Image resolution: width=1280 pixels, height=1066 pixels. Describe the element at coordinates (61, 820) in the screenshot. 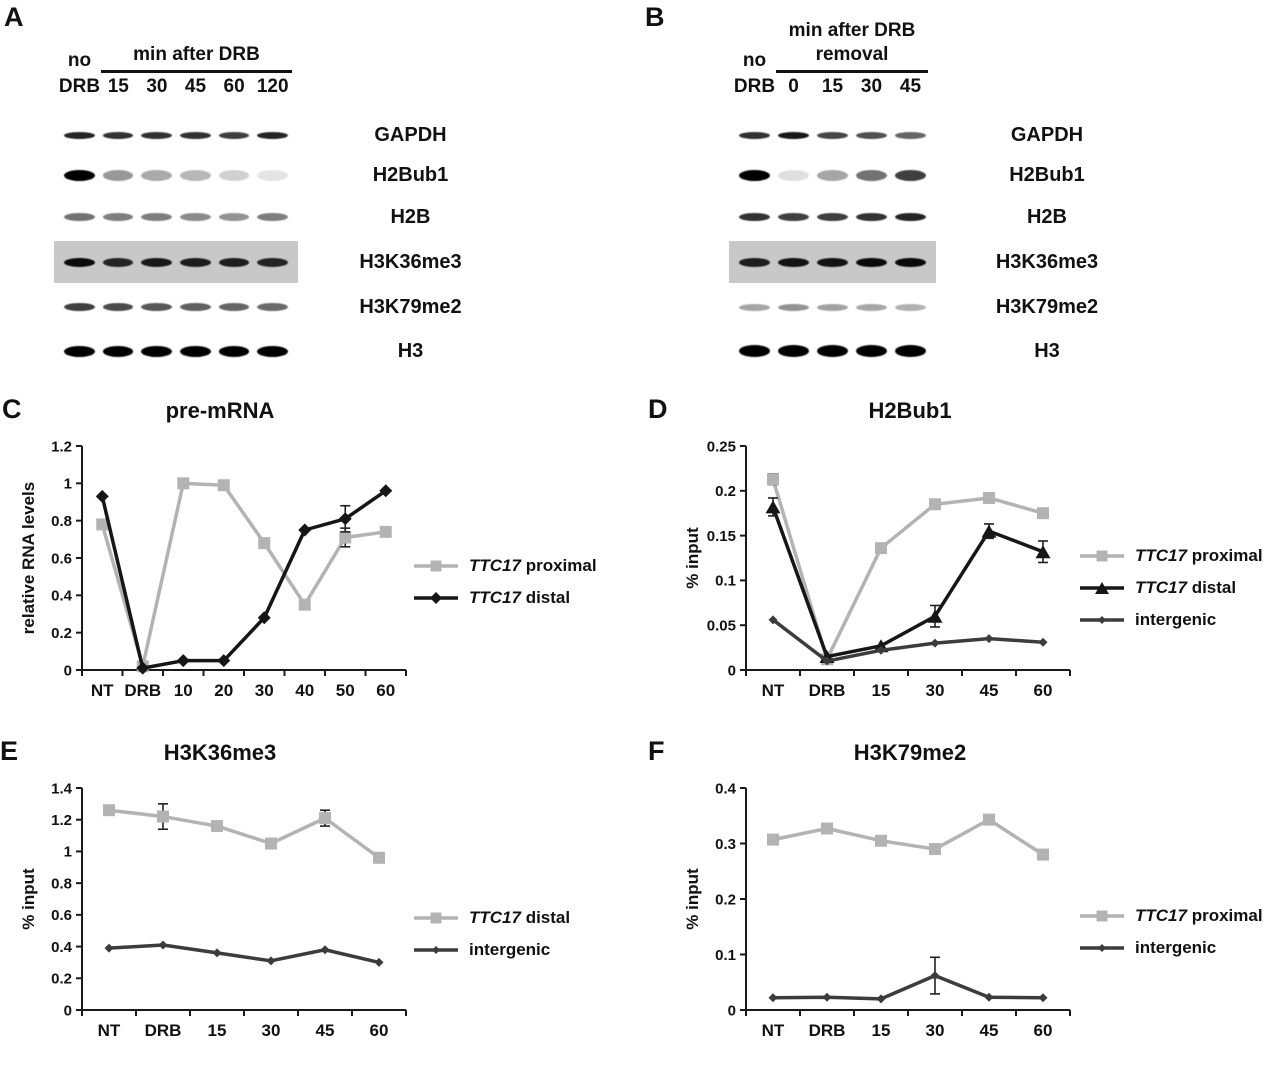

I see `y-tick-label: 1.2` at that location.